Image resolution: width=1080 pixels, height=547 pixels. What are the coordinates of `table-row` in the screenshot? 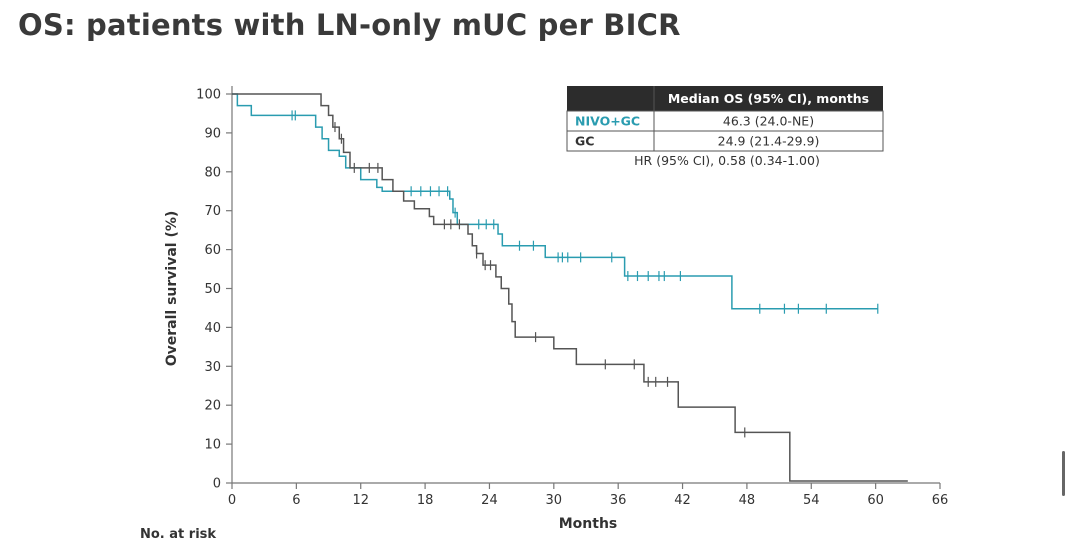 It's located at (725, 141).